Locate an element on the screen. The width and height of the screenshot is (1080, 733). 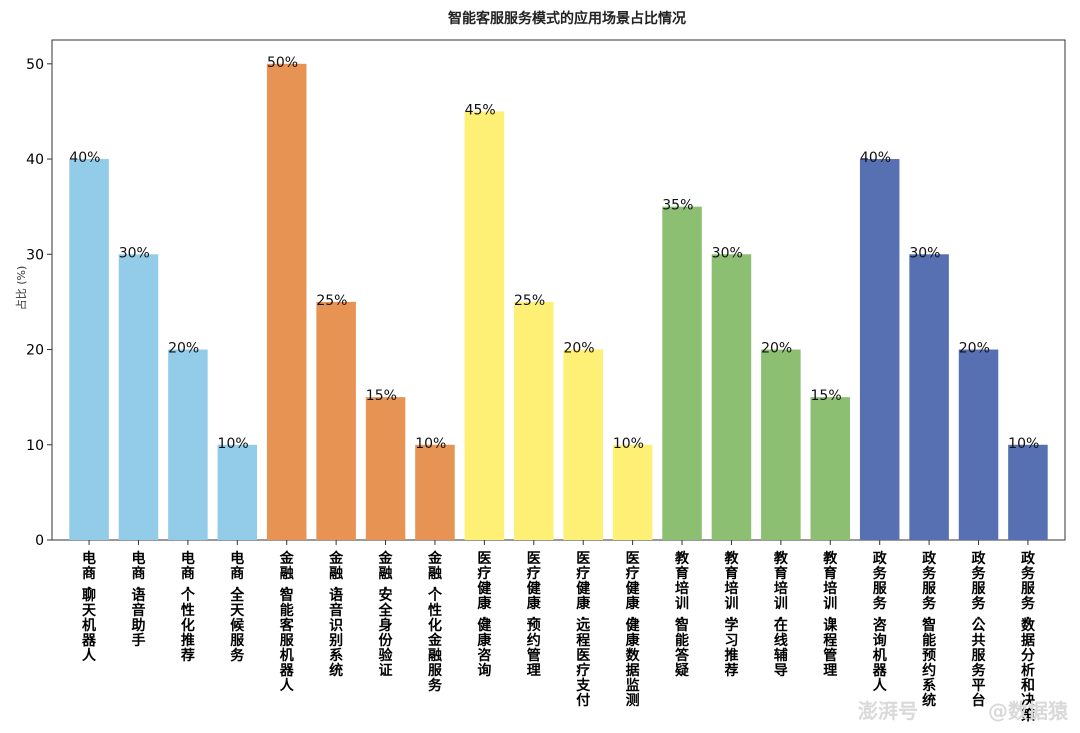
y-tick-label: 0 is located at coordinates (39, 541).